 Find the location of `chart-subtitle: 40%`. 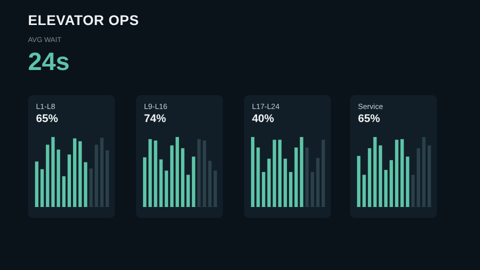

chart-subtitle: 40% is located at coordinates (263, 119).